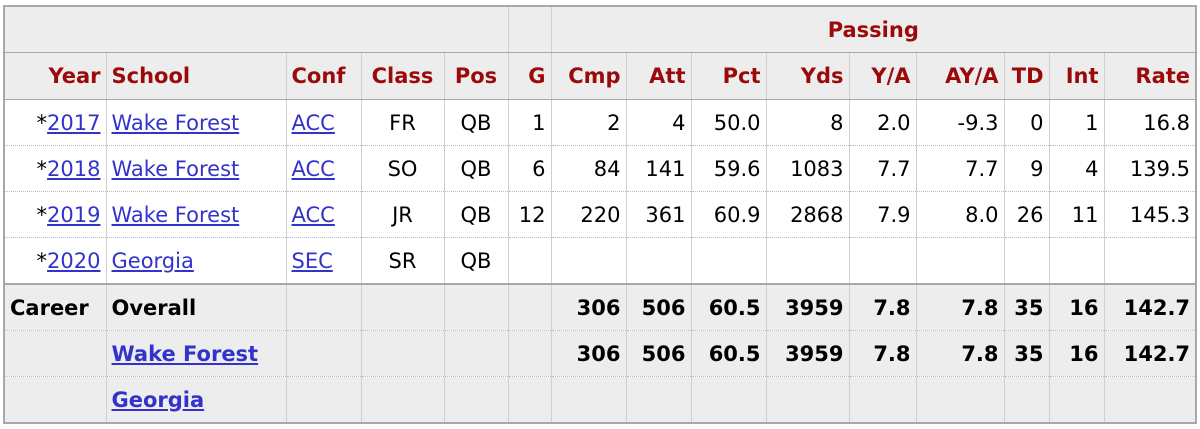 The image size is (1200, 429). What do you see at coordinates (476, 76) in the screenshot?
I see `column-header: Pos` at bounding box center [476, 76].